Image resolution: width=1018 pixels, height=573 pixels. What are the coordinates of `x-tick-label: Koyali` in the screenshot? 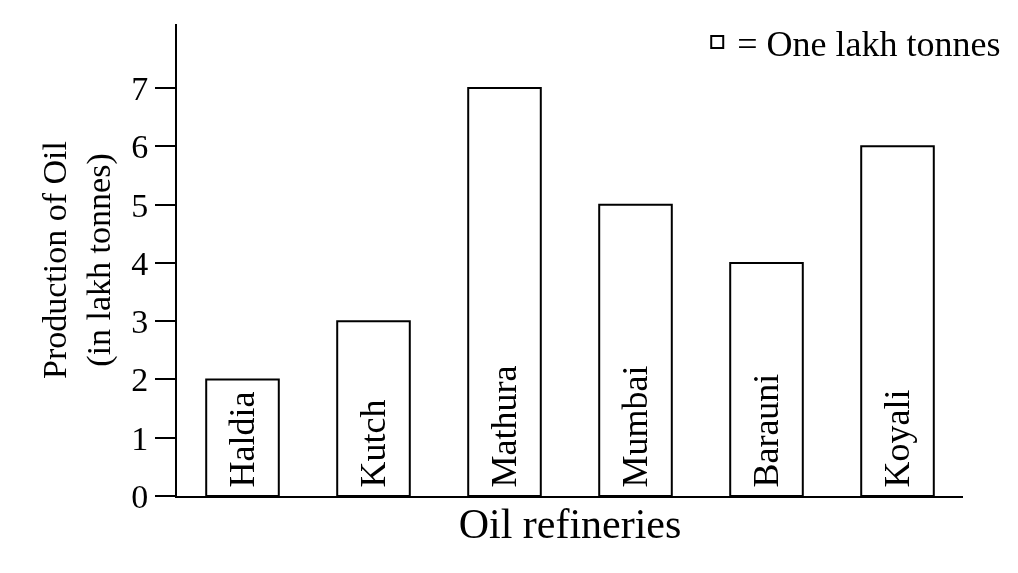 It's located at (897, 438).